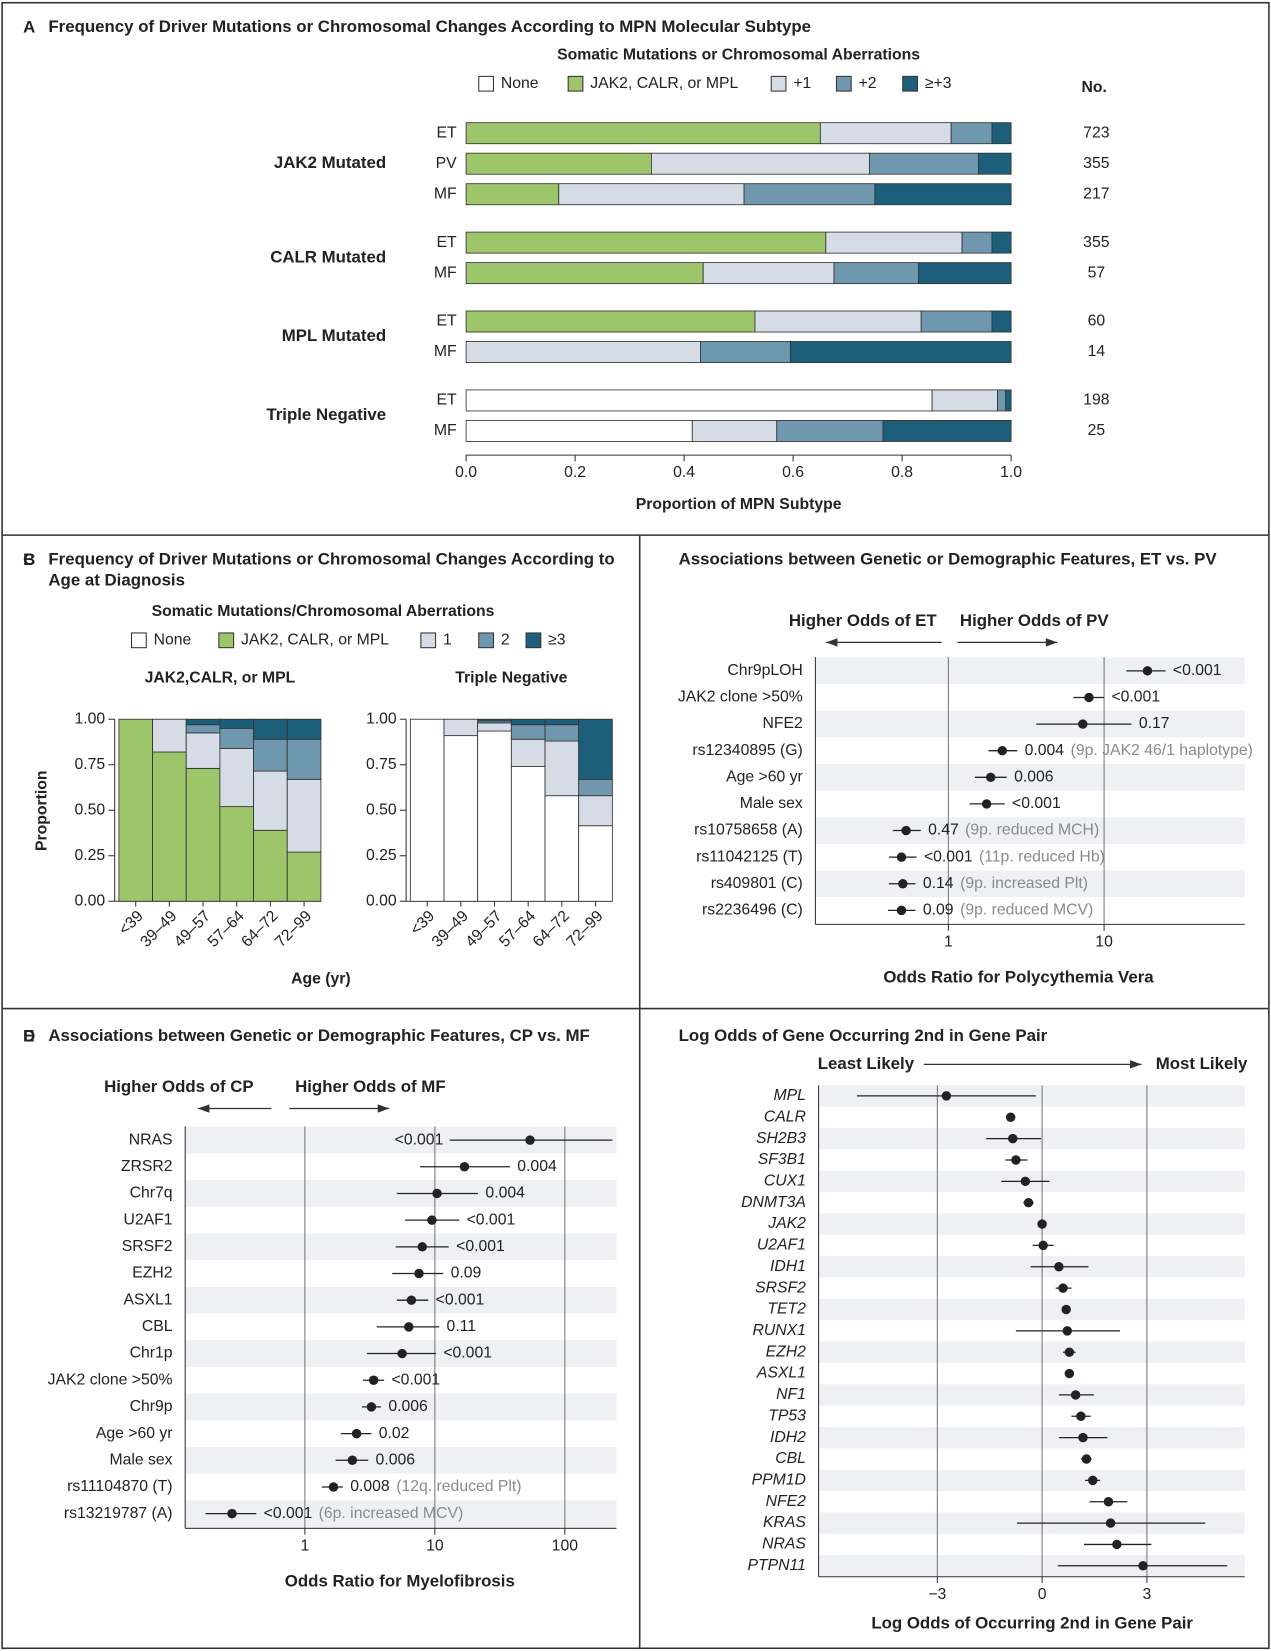 This screenshot has height=1651, width=1271. What do you see at coordinates (447, 163) in the screenshot?
I see `row-label: PV` at bounding box center [447, 163].